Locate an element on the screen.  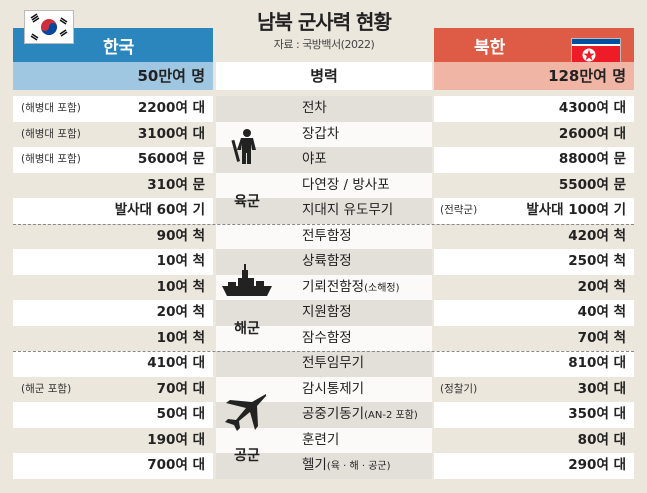
north-value-row: 70여 척 is located at coordinates (534, 339).